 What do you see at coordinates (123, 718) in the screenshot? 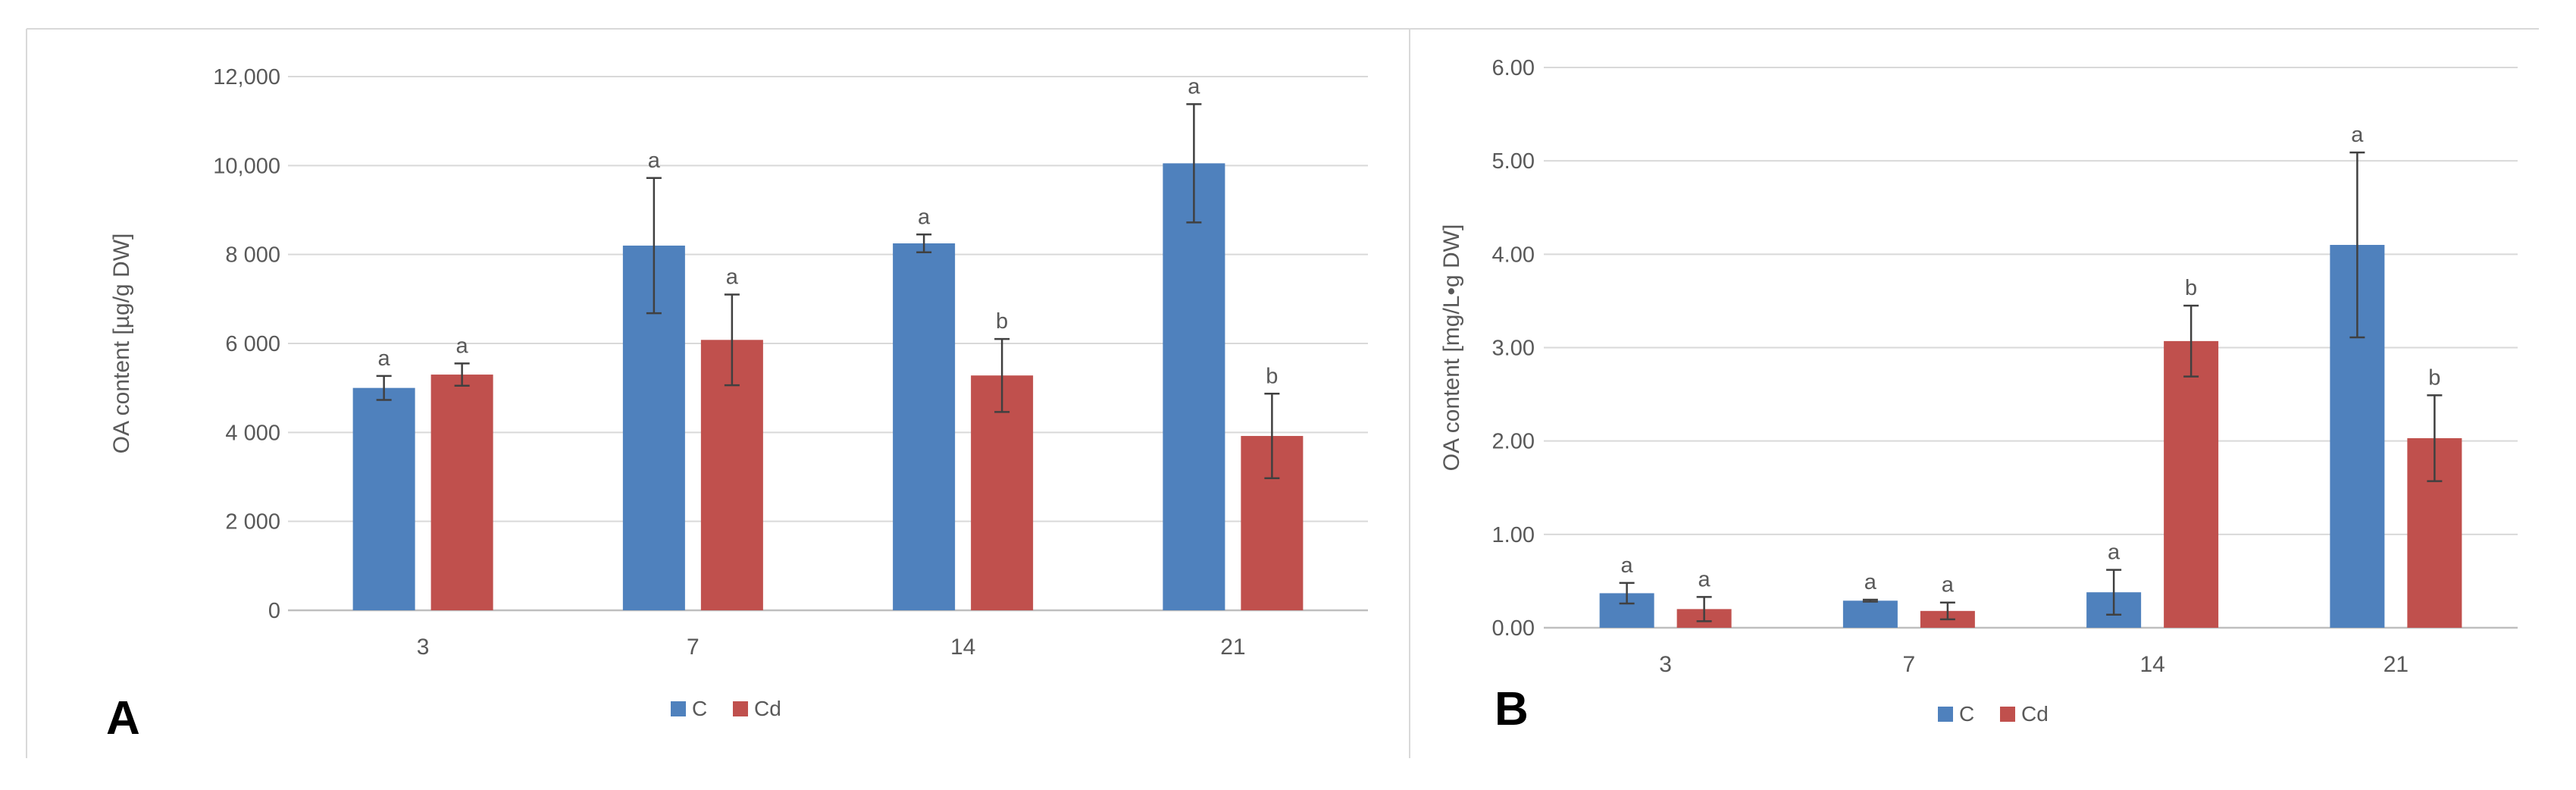
I see `panel-letter: A` at bounding box center [123, 718].